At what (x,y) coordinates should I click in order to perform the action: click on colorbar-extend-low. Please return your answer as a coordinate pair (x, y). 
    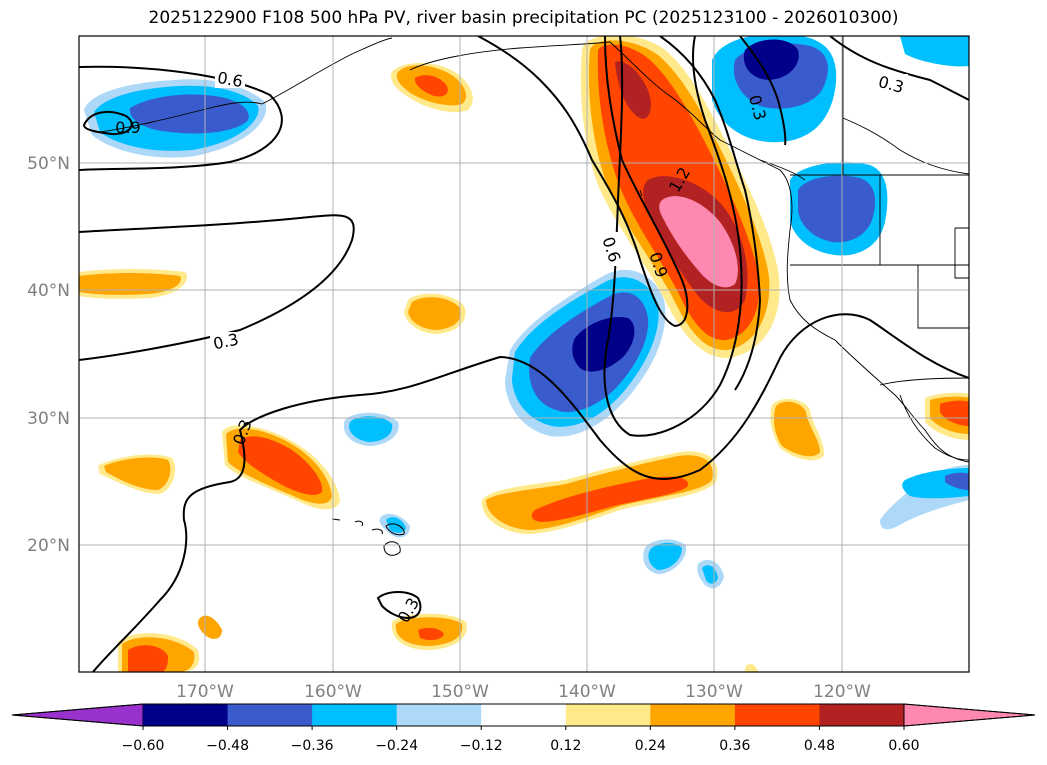
    Looking at the image, I should click on (77, 715).